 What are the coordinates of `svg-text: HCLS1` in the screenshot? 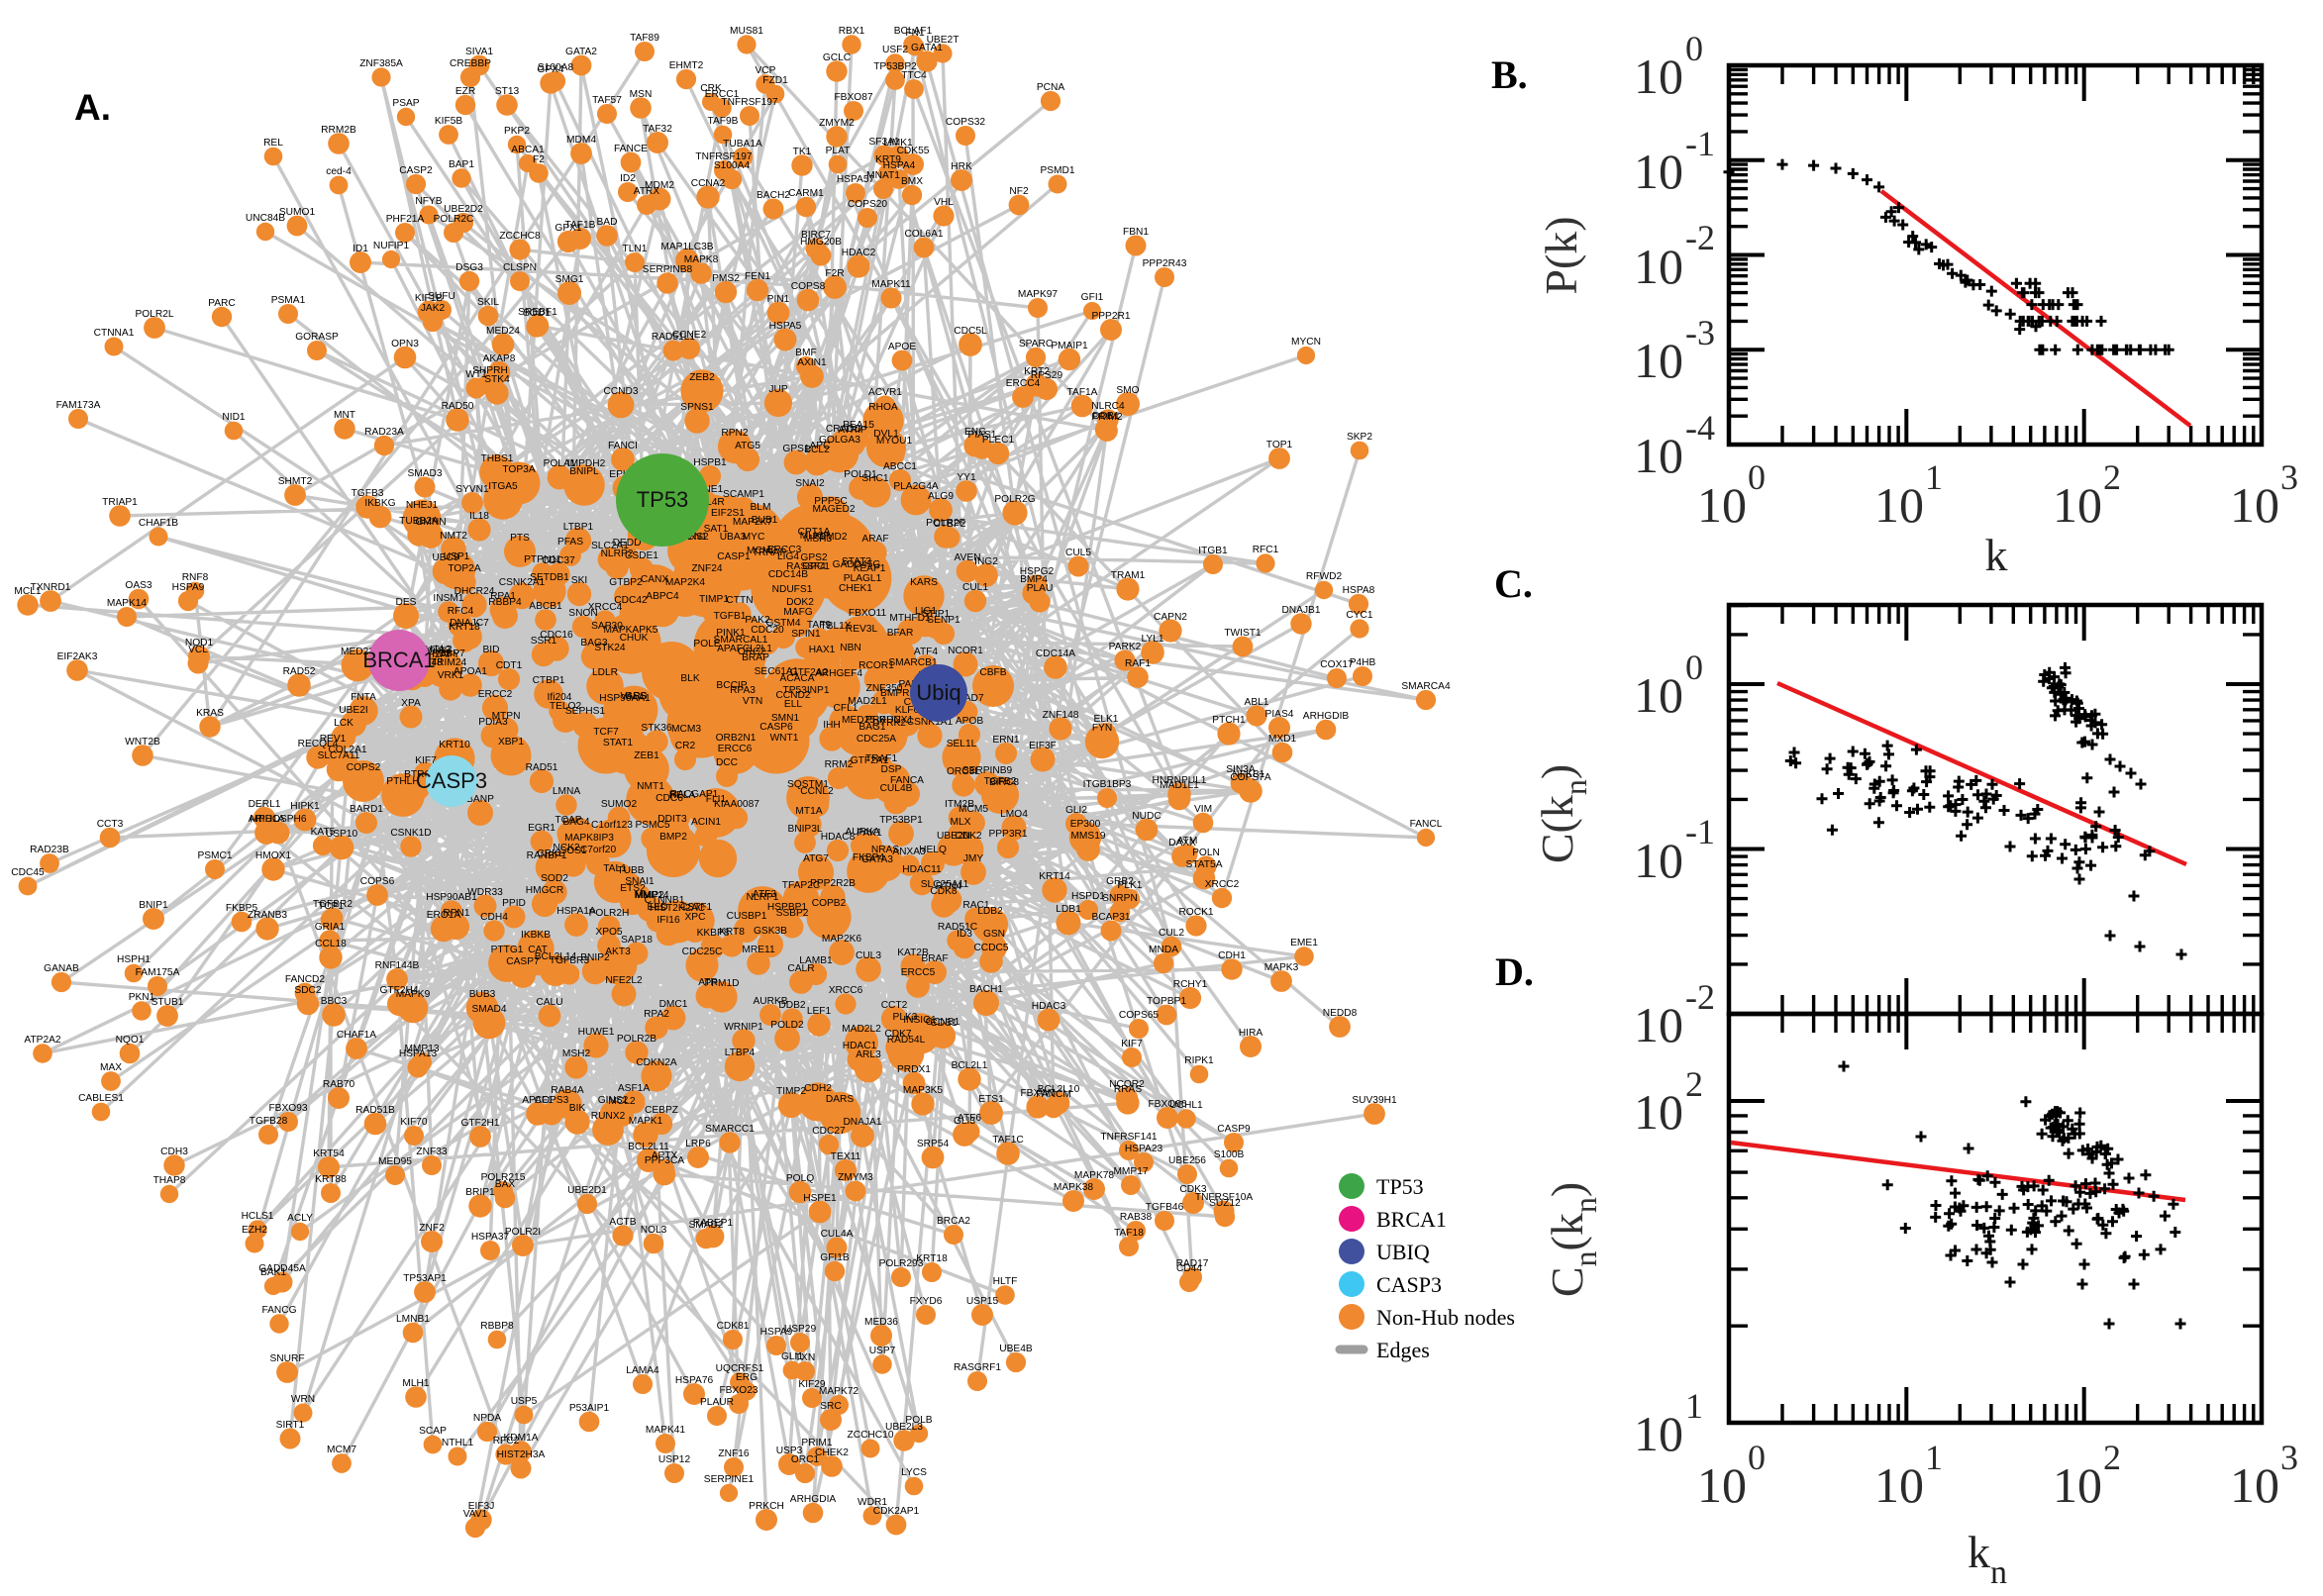 It's located at (258, 1217).